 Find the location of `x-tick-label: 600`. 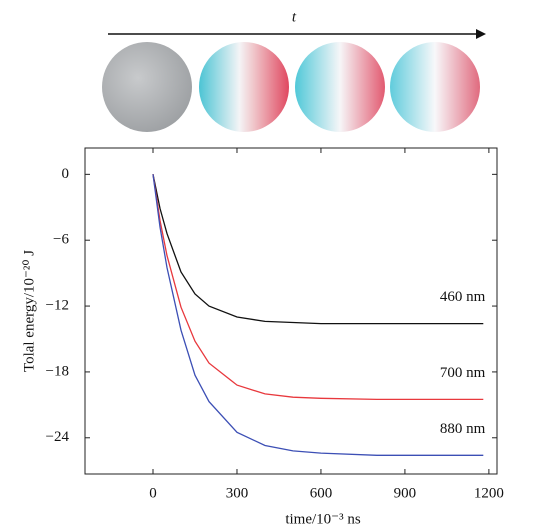

x-tick-label: 600 is located at coordinates (321, 493).